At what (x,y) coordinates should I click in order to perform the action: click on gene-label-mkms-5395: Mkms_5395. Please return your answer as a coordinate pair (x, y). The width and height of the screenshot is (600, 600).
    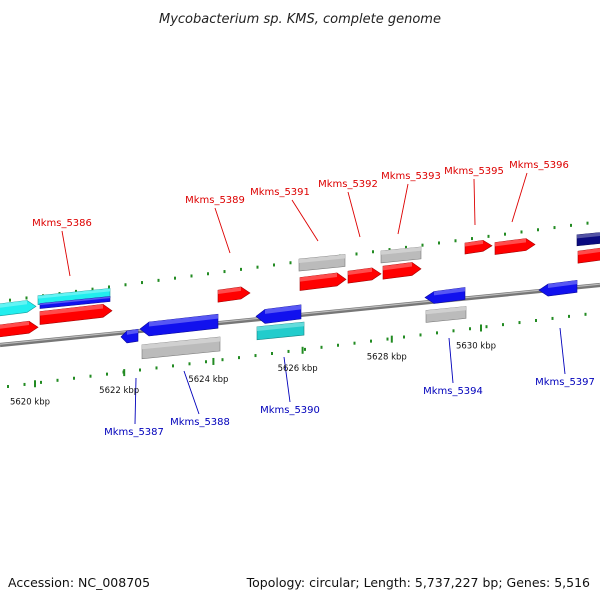
    Looking at the image, I should click on (474, 171).